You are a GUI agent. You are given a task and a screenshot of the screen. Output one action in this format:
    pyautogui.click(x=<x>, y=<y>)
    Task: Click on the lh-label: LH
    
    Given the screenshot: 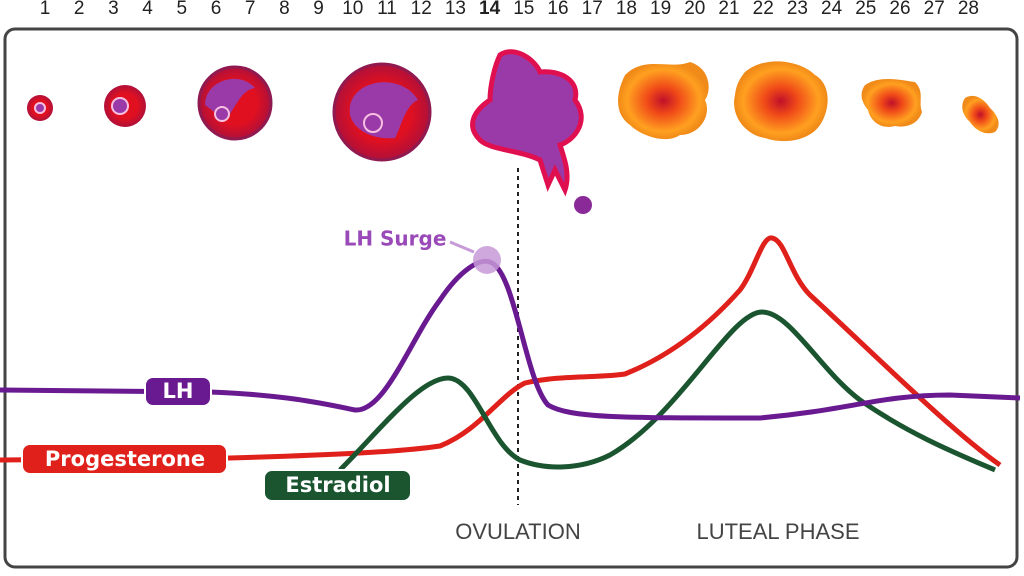 What is the action you would take?
    pyautogui.click(x=178, y=391)
    